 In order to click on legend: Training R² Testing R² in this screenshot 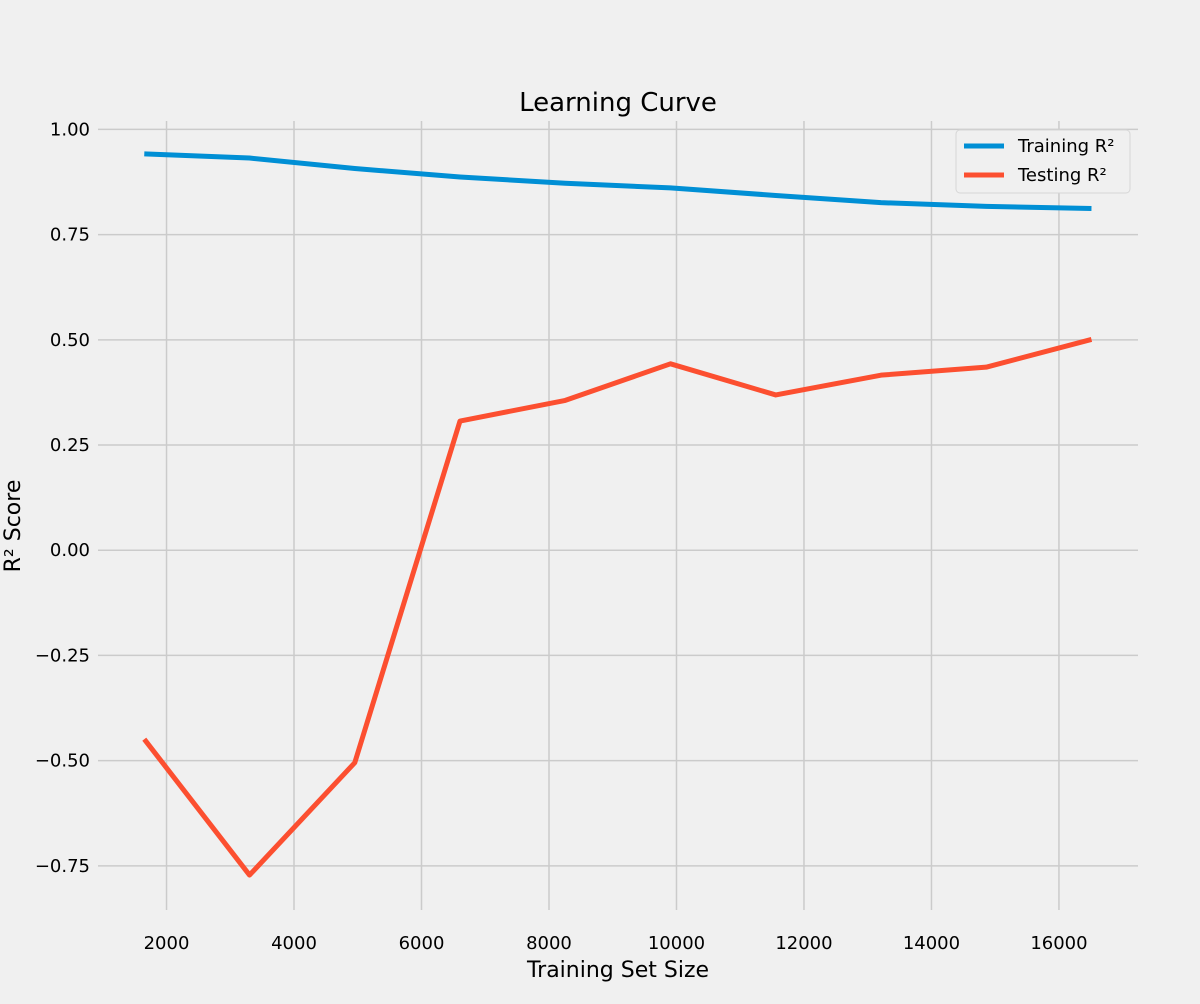, I will do `click(1043, 161)`.